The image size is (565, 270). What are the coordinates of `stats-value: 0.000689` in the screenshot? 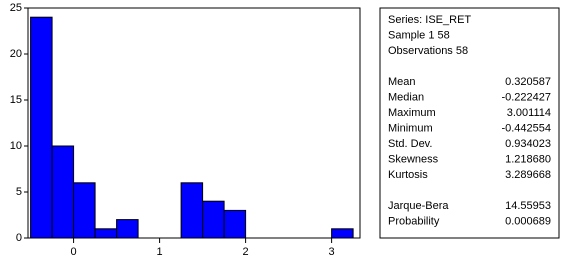 It's located at (528, 221).